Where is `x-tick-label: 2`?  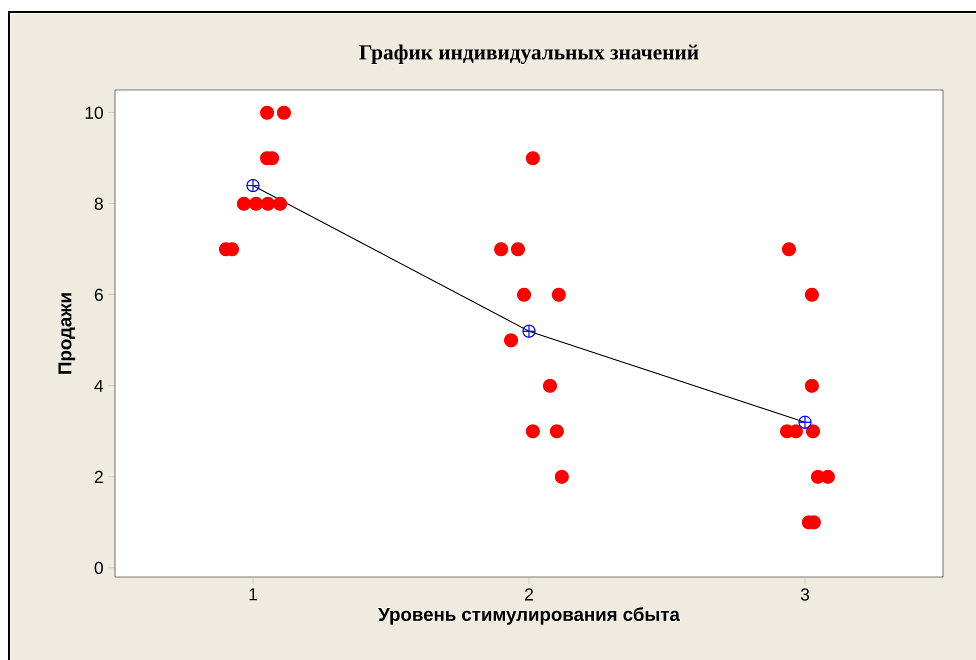
x-tick-label: 2 is located at coordinates (529, 594).